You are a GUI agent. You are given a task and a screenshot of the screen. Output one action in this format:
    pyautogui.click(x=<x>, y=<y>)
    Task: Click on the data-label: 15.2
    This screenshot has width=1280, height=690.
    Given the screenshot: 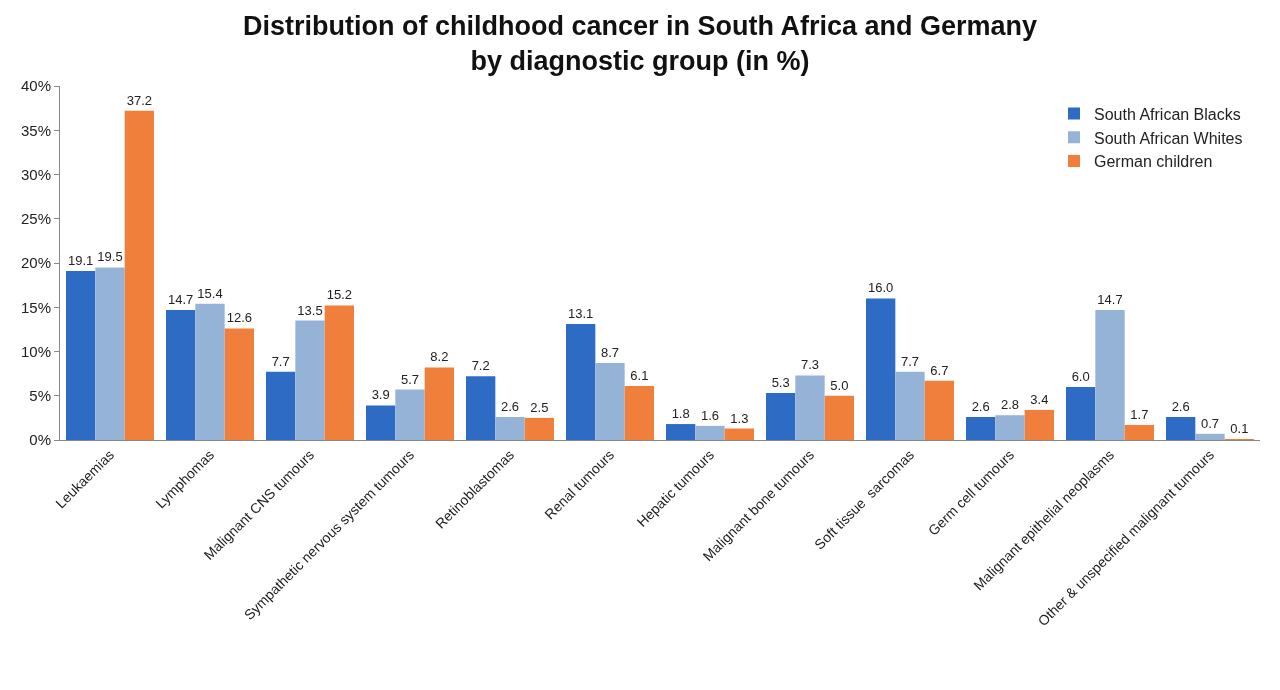 What is the action you would take?
    pyautogui.click(x=339, y=295)
    